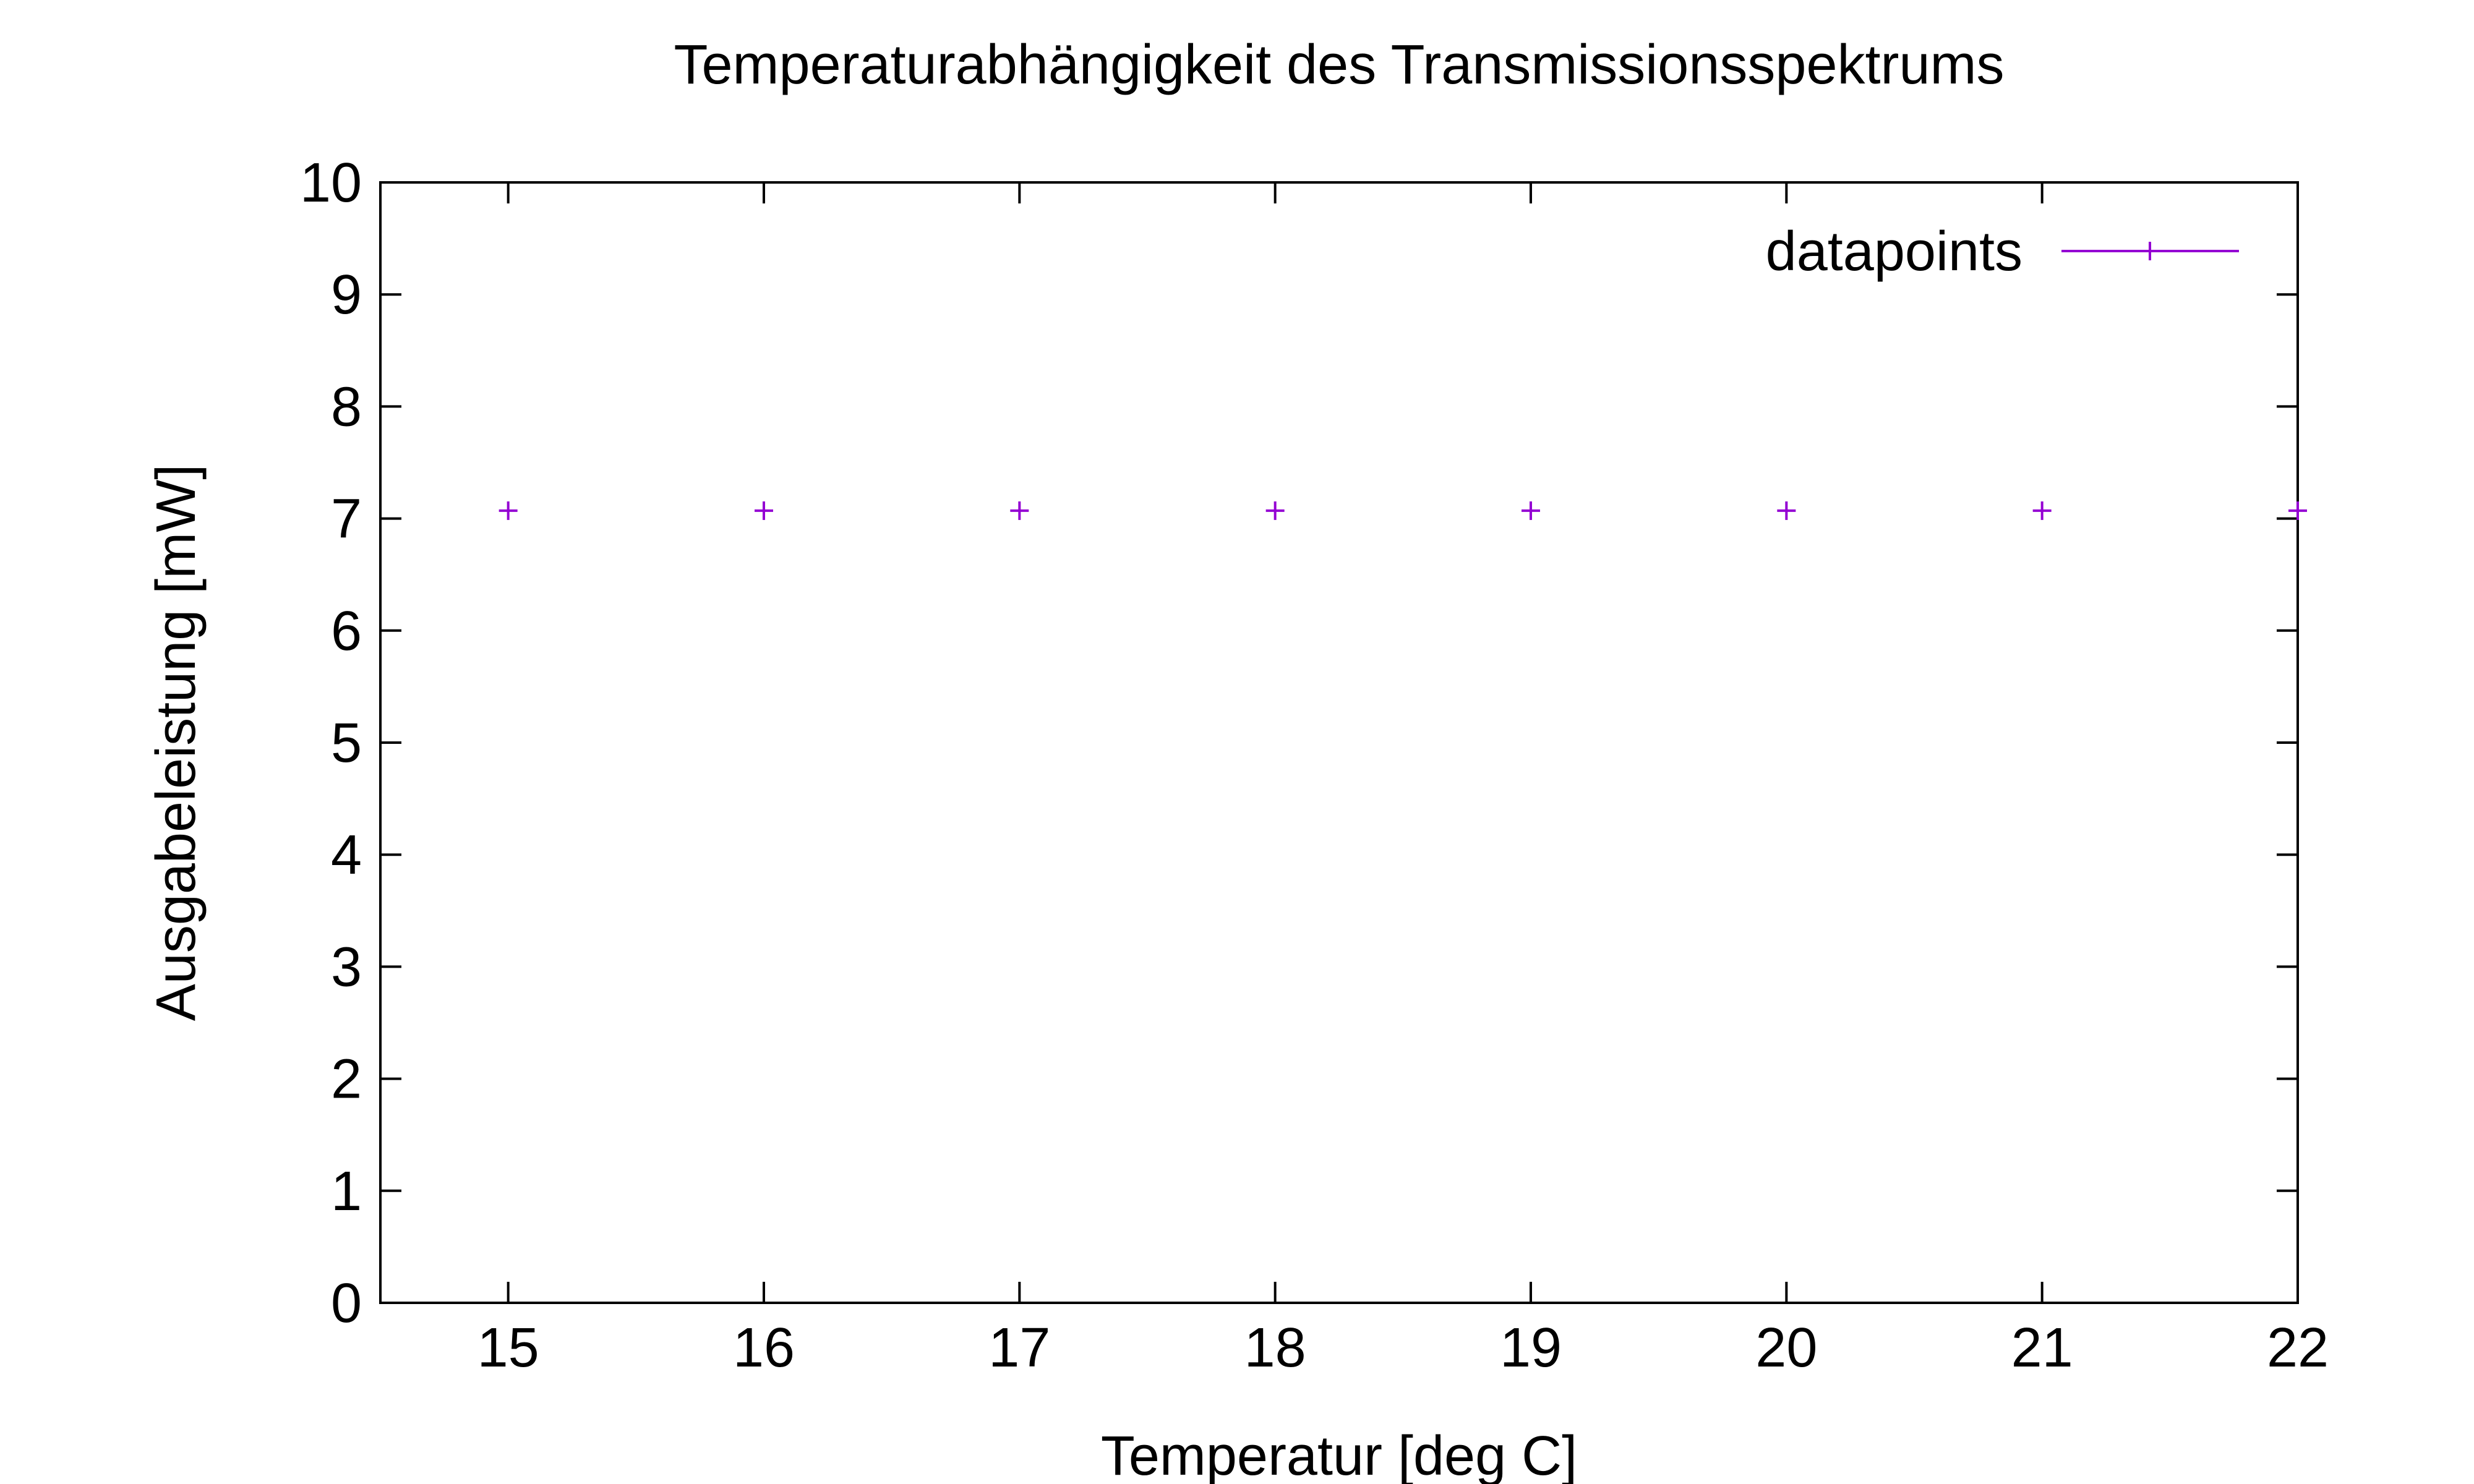  I want to click on x-tick-label: 18, so click(1275, 1348).